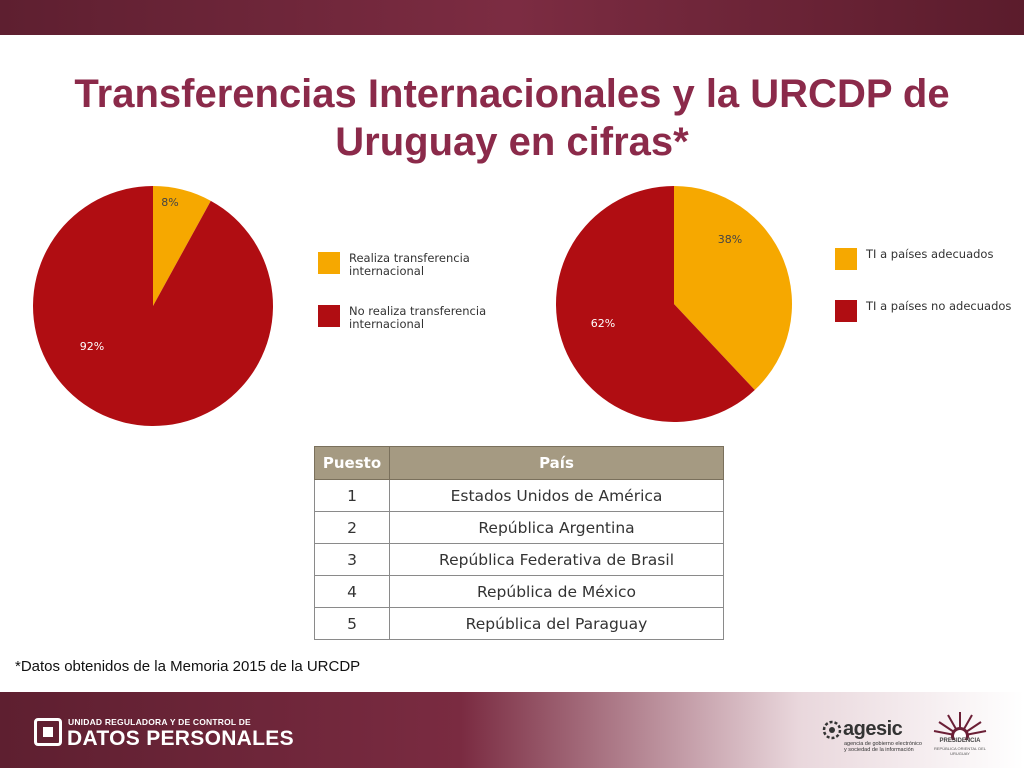 The image size is (1024, 768). I want to click on datos-personales-logo-icon, so click(48, 732).